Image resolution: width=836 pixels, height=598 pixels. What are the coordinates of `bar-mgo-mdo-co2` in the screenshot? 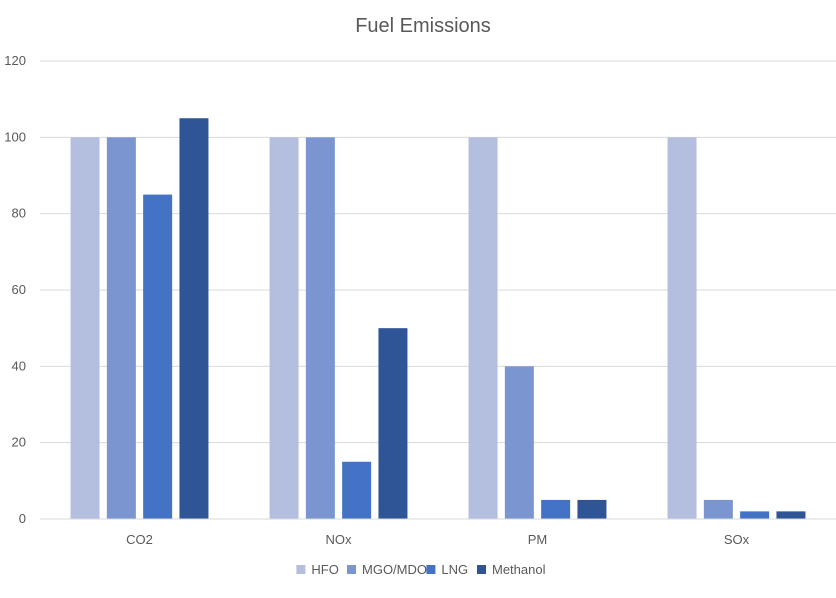 It's located at (121, 328).